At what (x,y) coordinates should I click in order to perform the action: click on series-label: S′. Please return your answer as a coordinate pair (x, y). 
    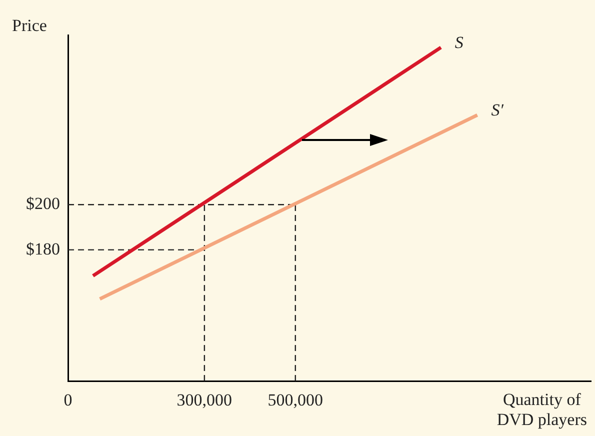
    Looking at the image, I should click on (497, 110).